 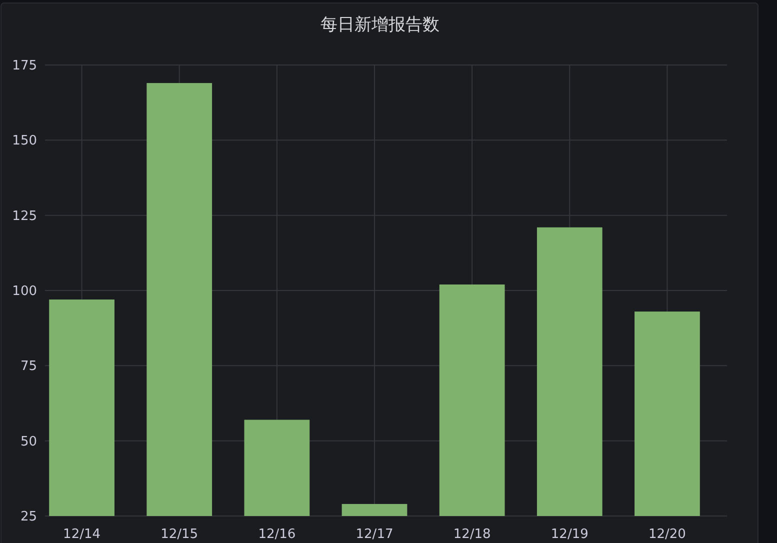 What do you see at coordinates (28, 517) in the screenshot?
I see `y-tick-label: 25` at bounding box center [28, 517].